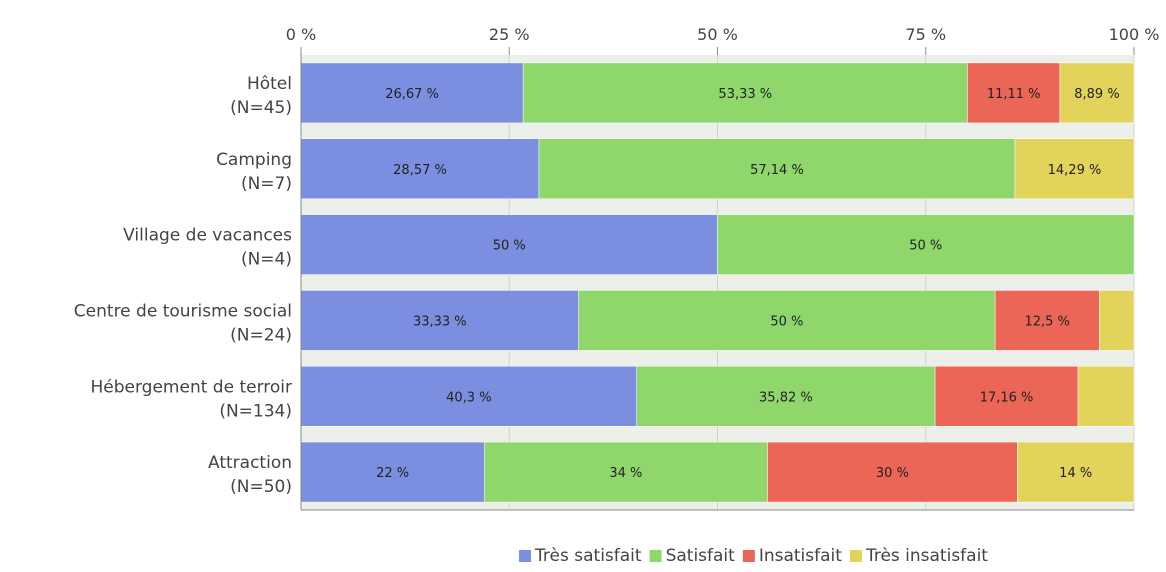  I want to click on data-label: 40,3 %, so click(468, 397).